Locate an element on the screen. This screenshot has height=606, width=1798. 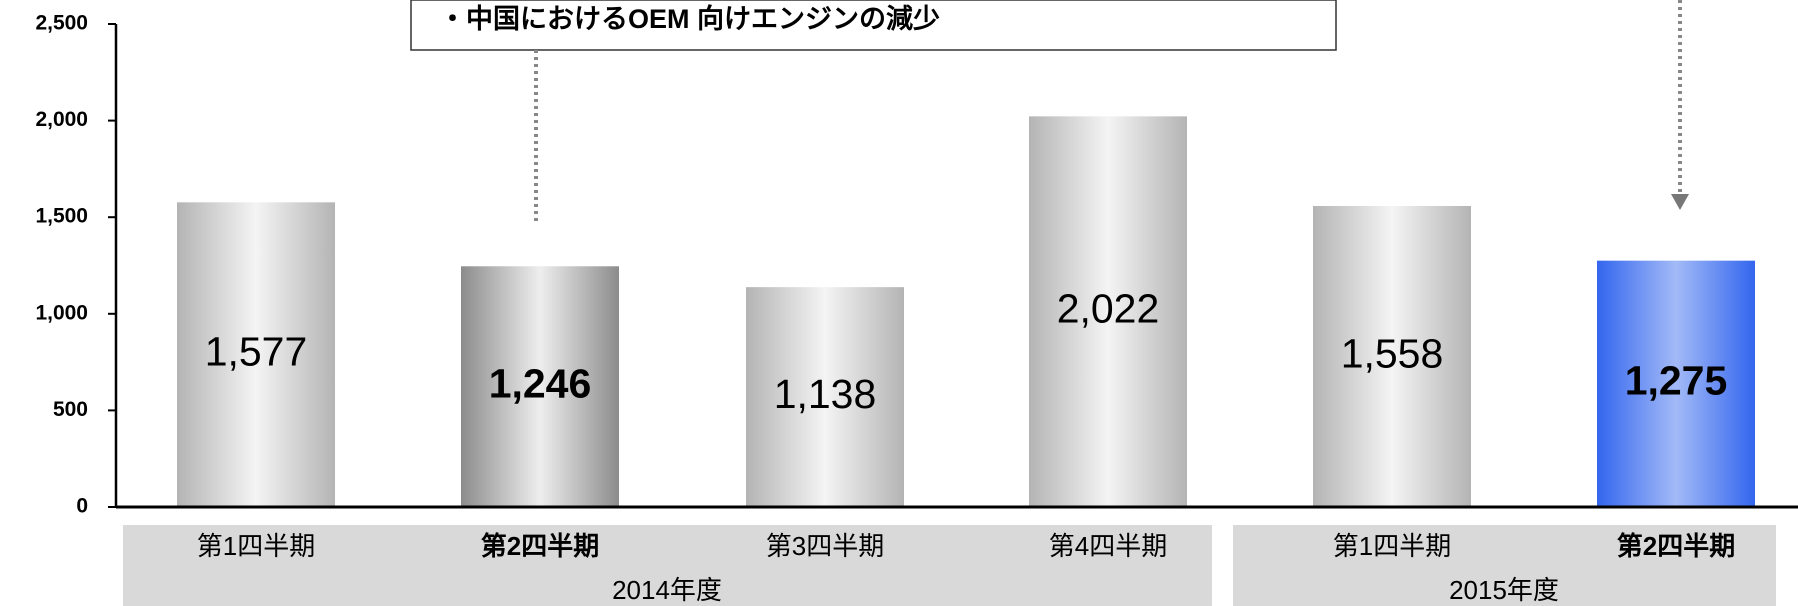
annotation: ・中国におけるOEM 向けエンジンの減少 is located at coordinates (689, 18).